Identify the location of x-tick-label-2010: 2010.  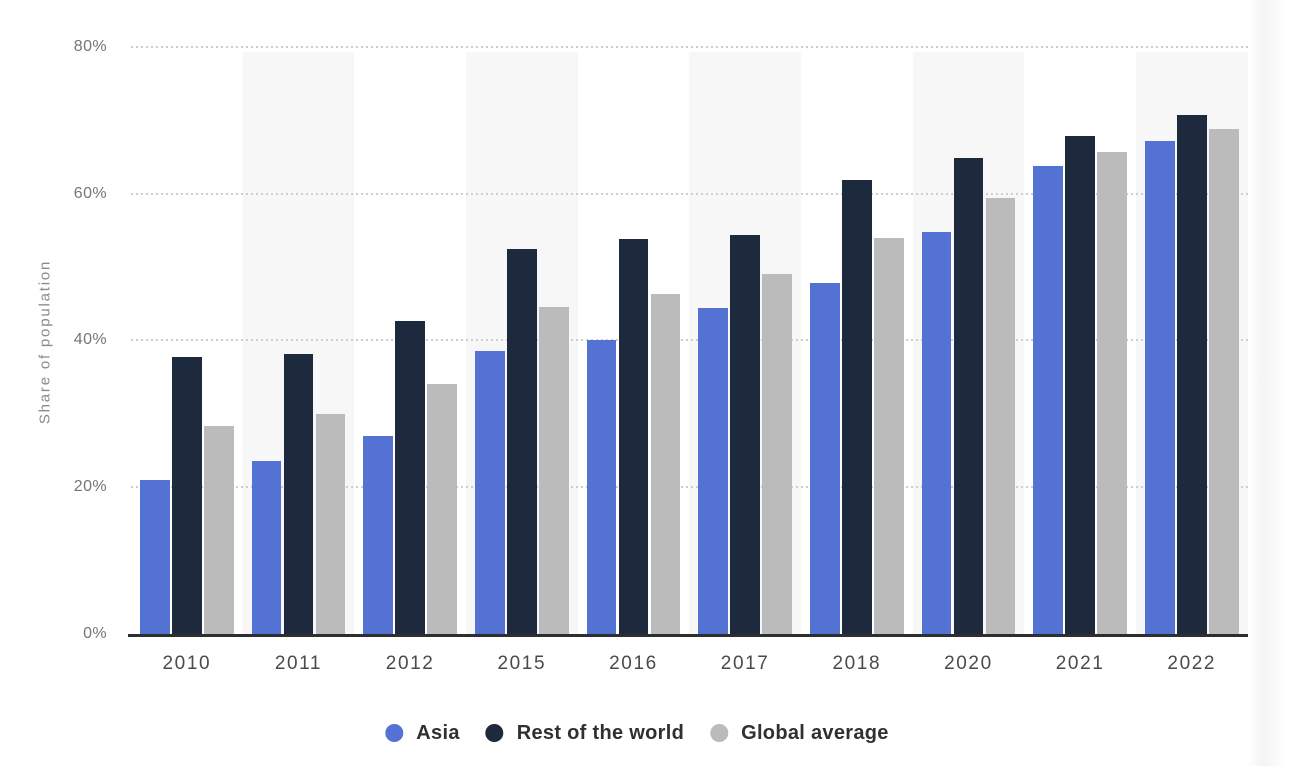
(187, 663).